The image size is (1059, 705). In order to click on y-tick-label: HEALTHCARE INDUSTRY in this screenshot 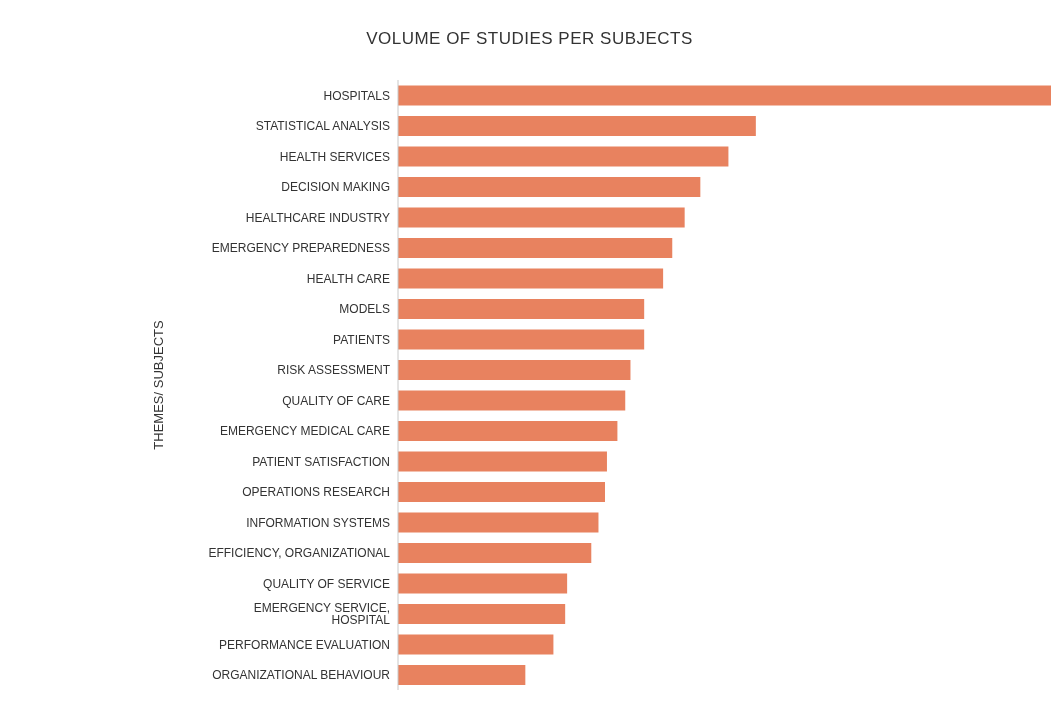, I will do `click(317, 217)`.